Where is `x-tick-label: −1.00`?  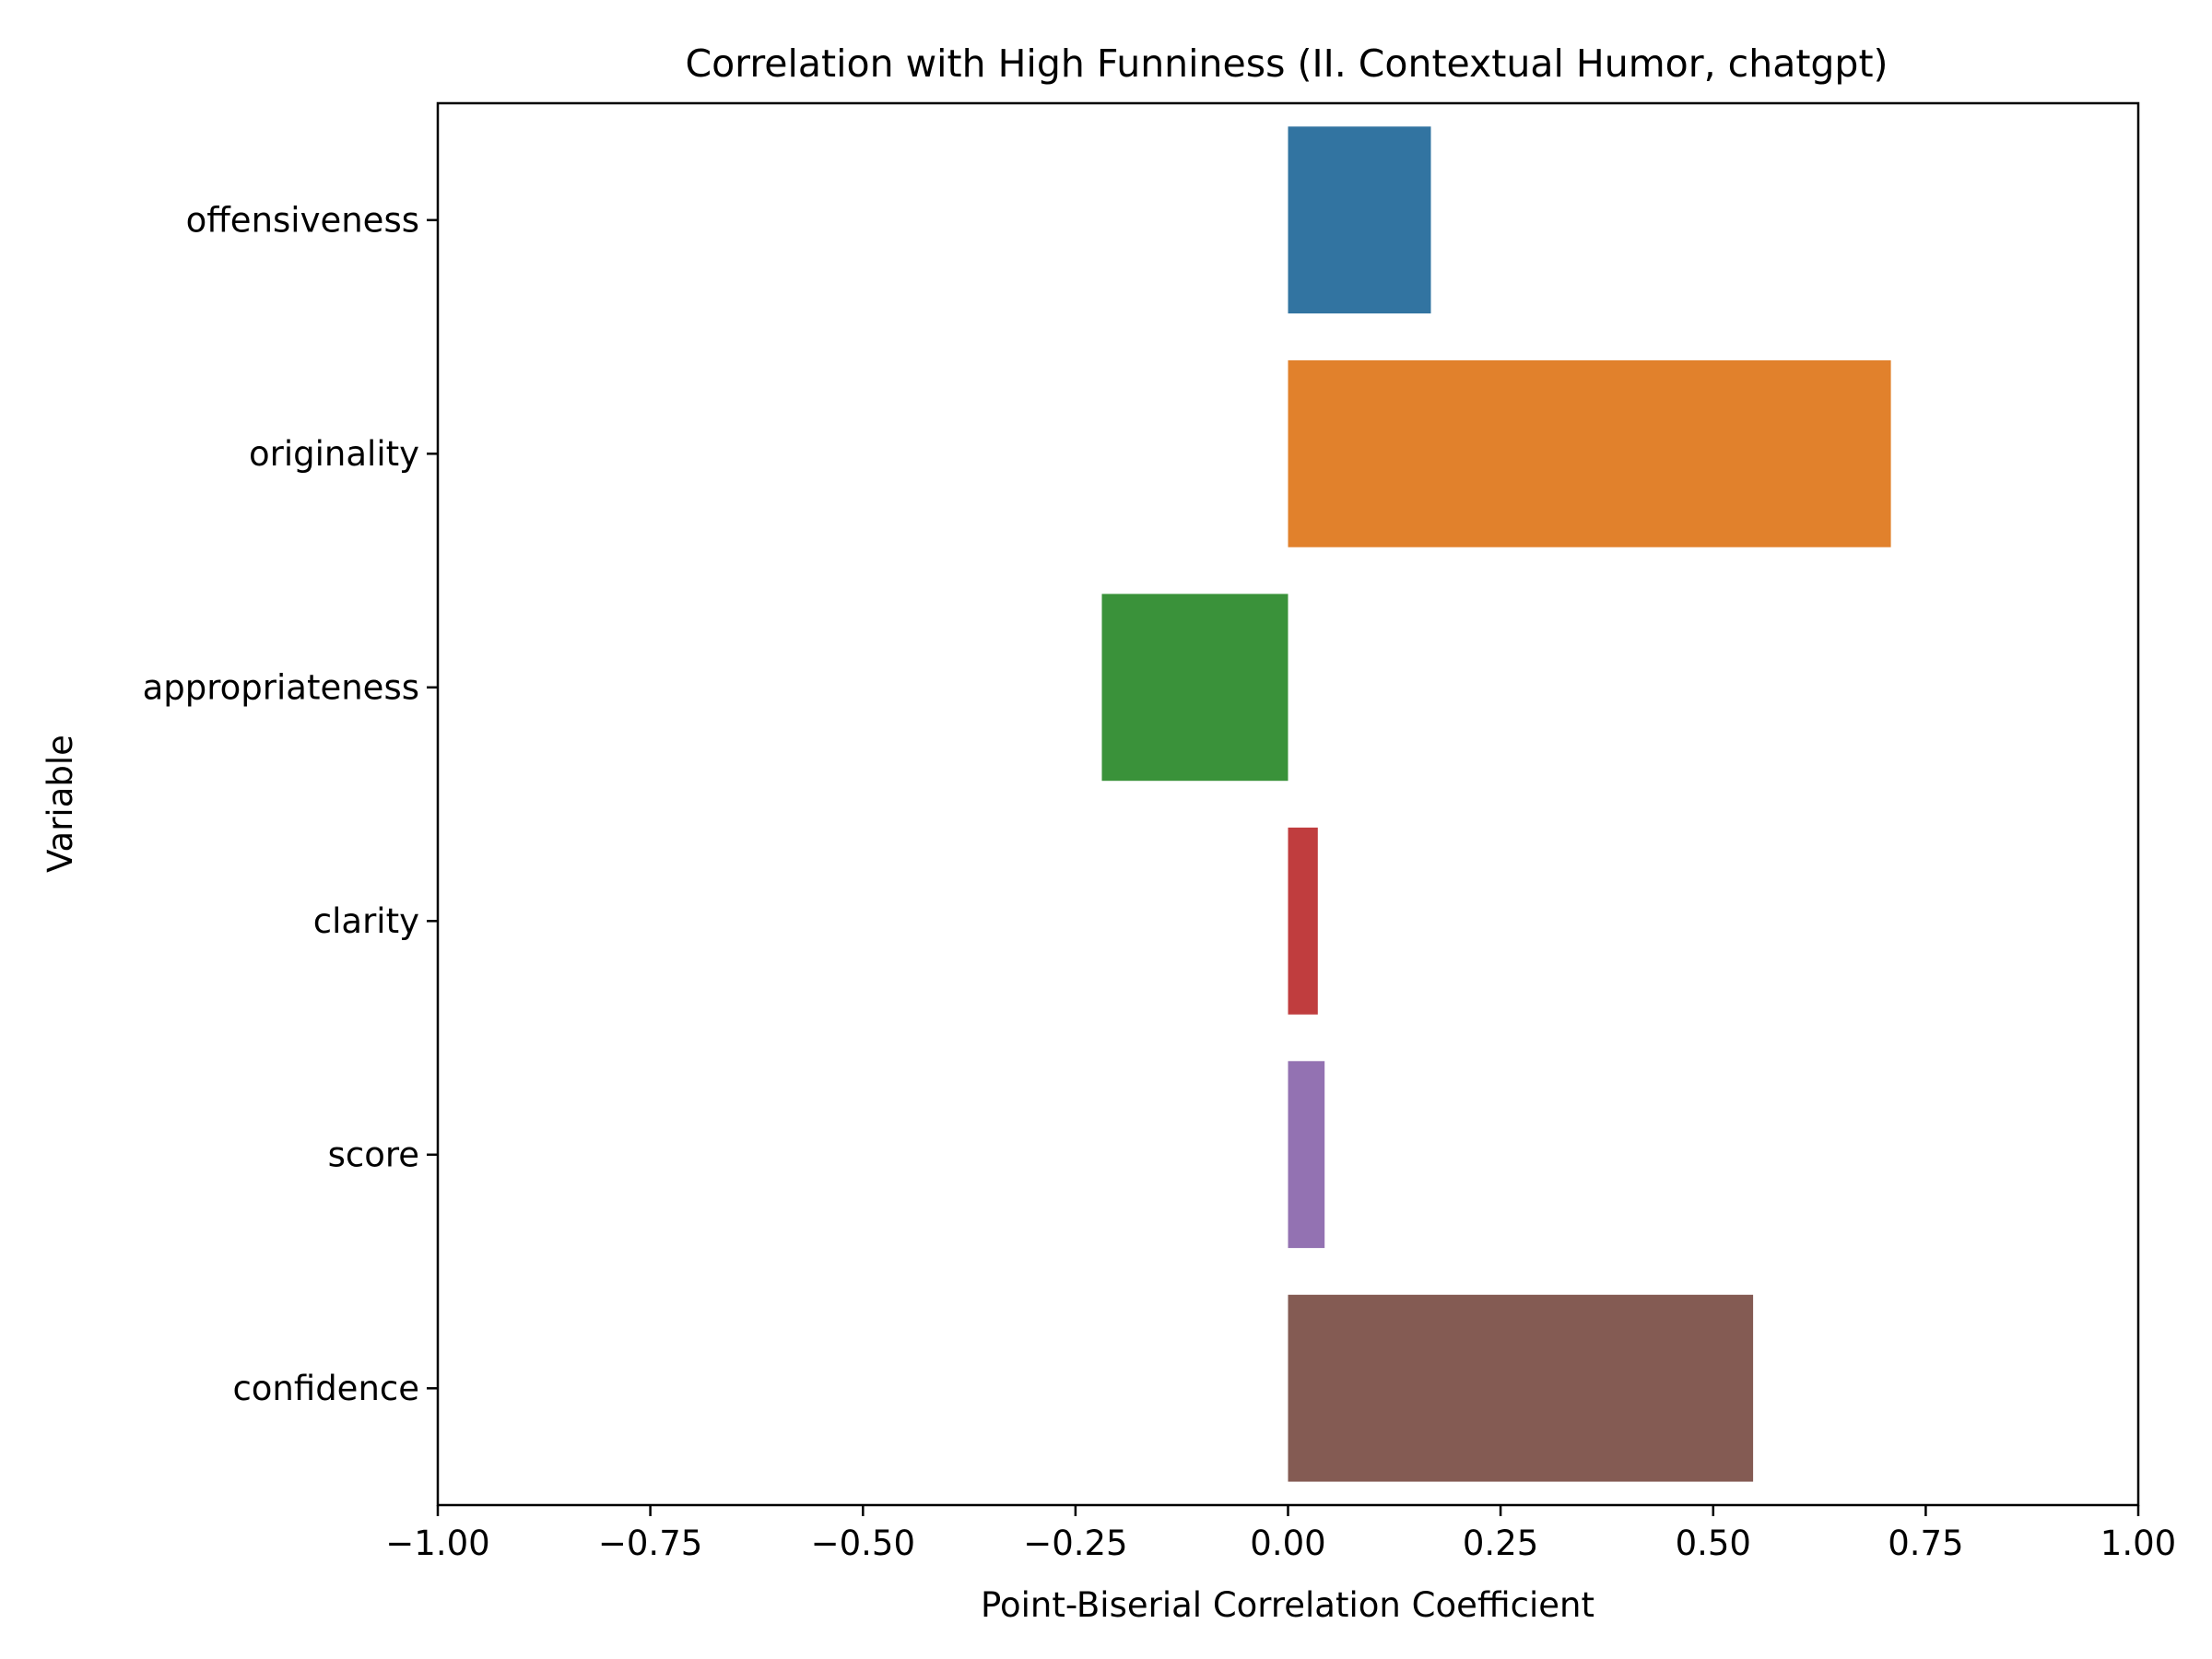 x-tick-label: −1.00 is located at coordinates (437, 1543).